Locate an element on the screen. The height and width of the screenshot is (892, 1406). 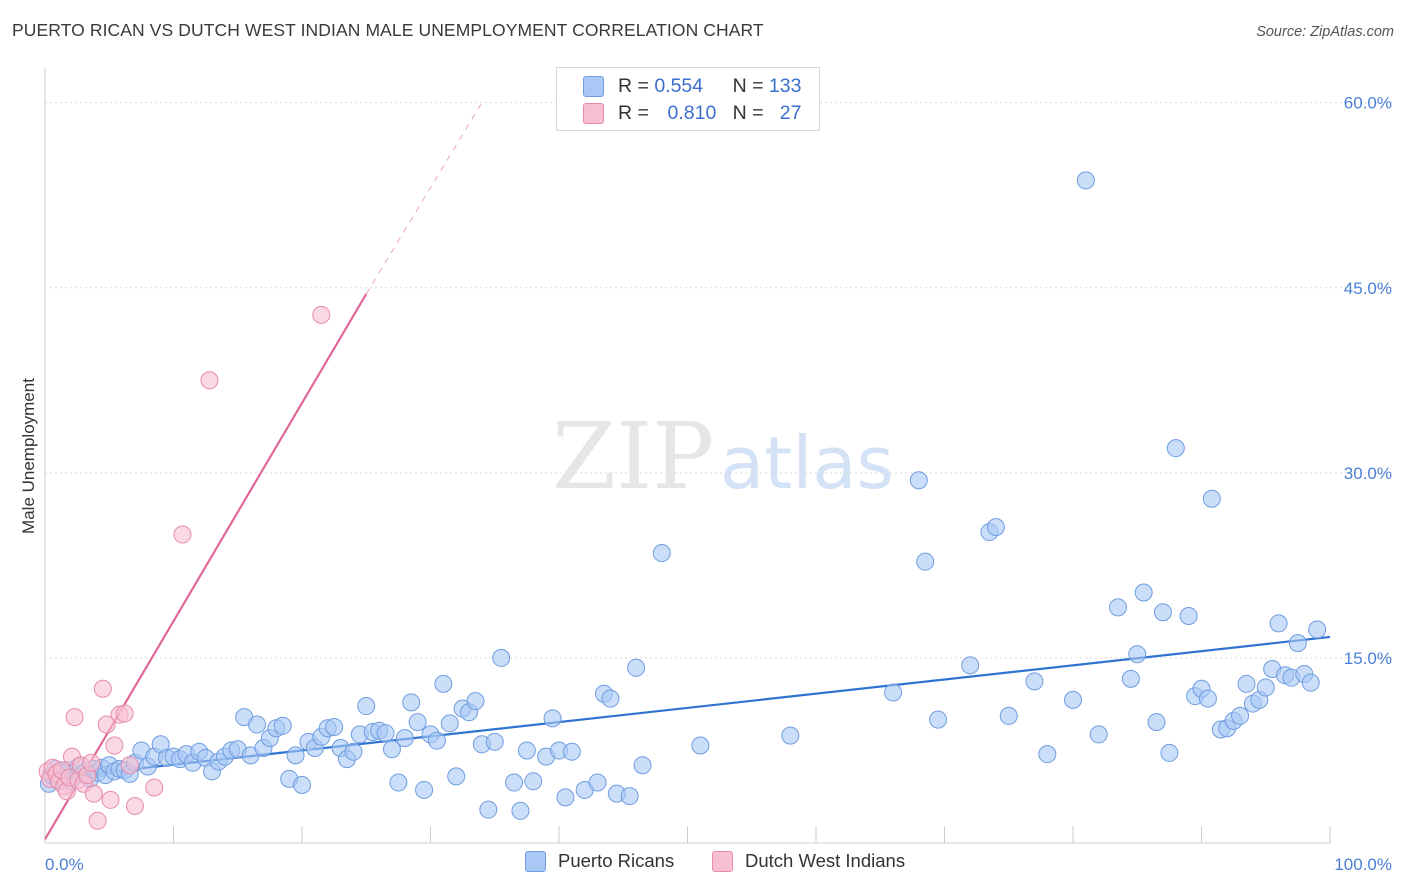
r-value: 0.810 is located at coordinates (692, 112).